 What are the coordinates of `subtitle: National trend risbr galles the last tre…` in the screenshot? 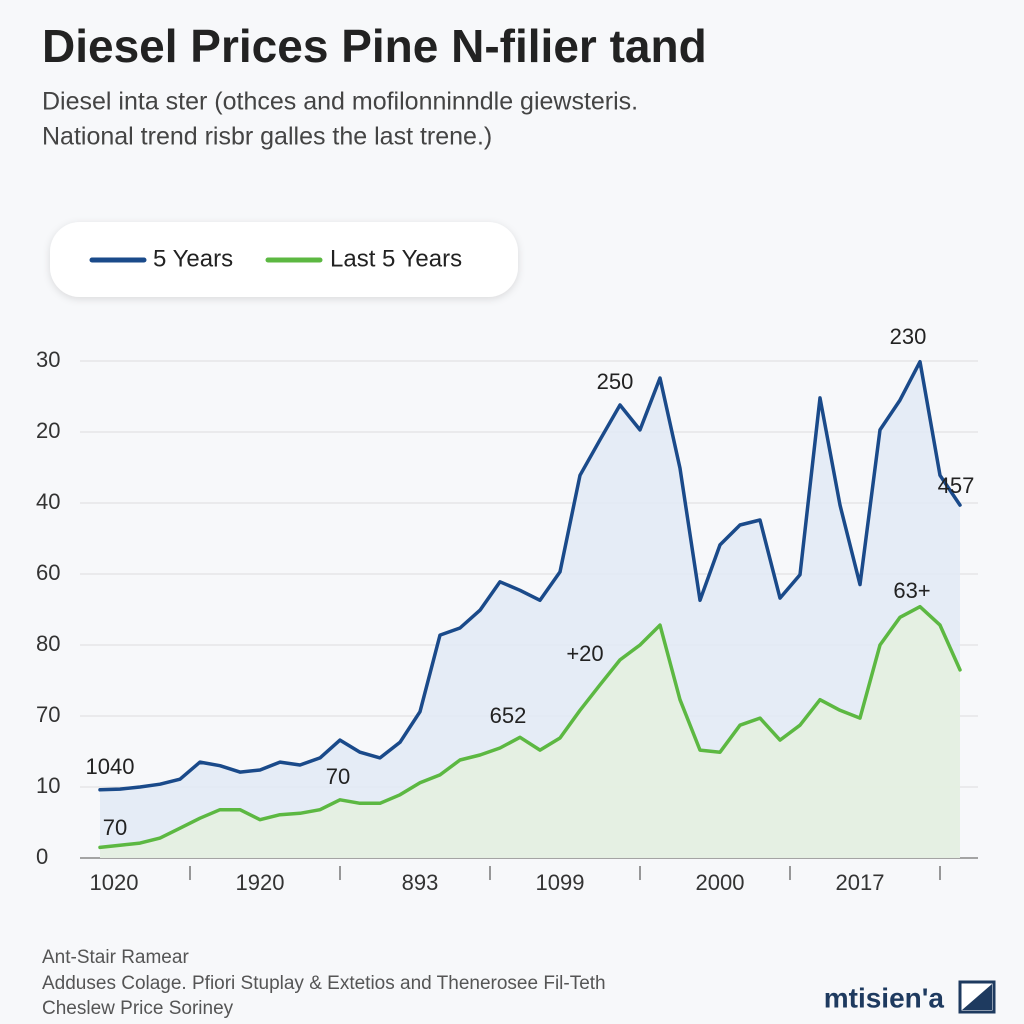 It's located at (267, 137).